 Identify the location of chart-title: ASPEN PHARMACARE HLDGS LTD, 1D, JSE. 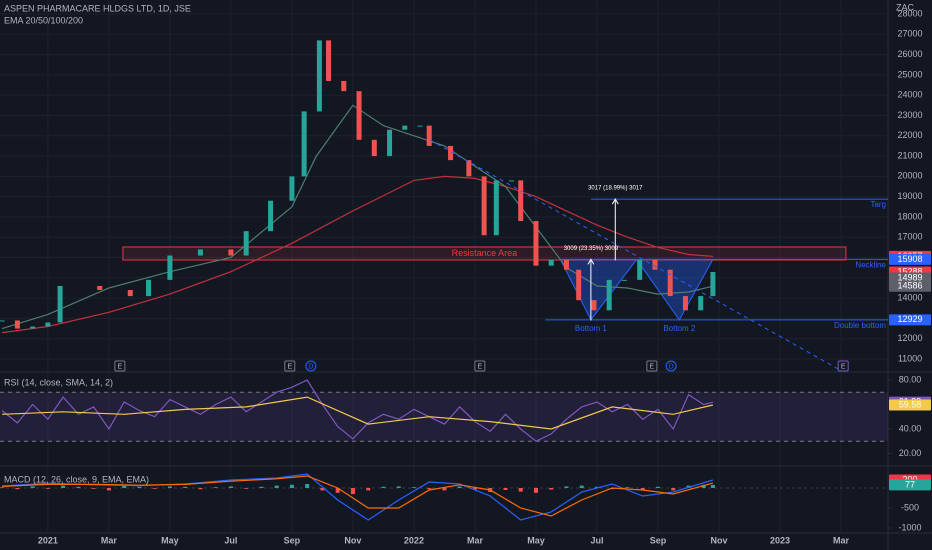
(97, 8).